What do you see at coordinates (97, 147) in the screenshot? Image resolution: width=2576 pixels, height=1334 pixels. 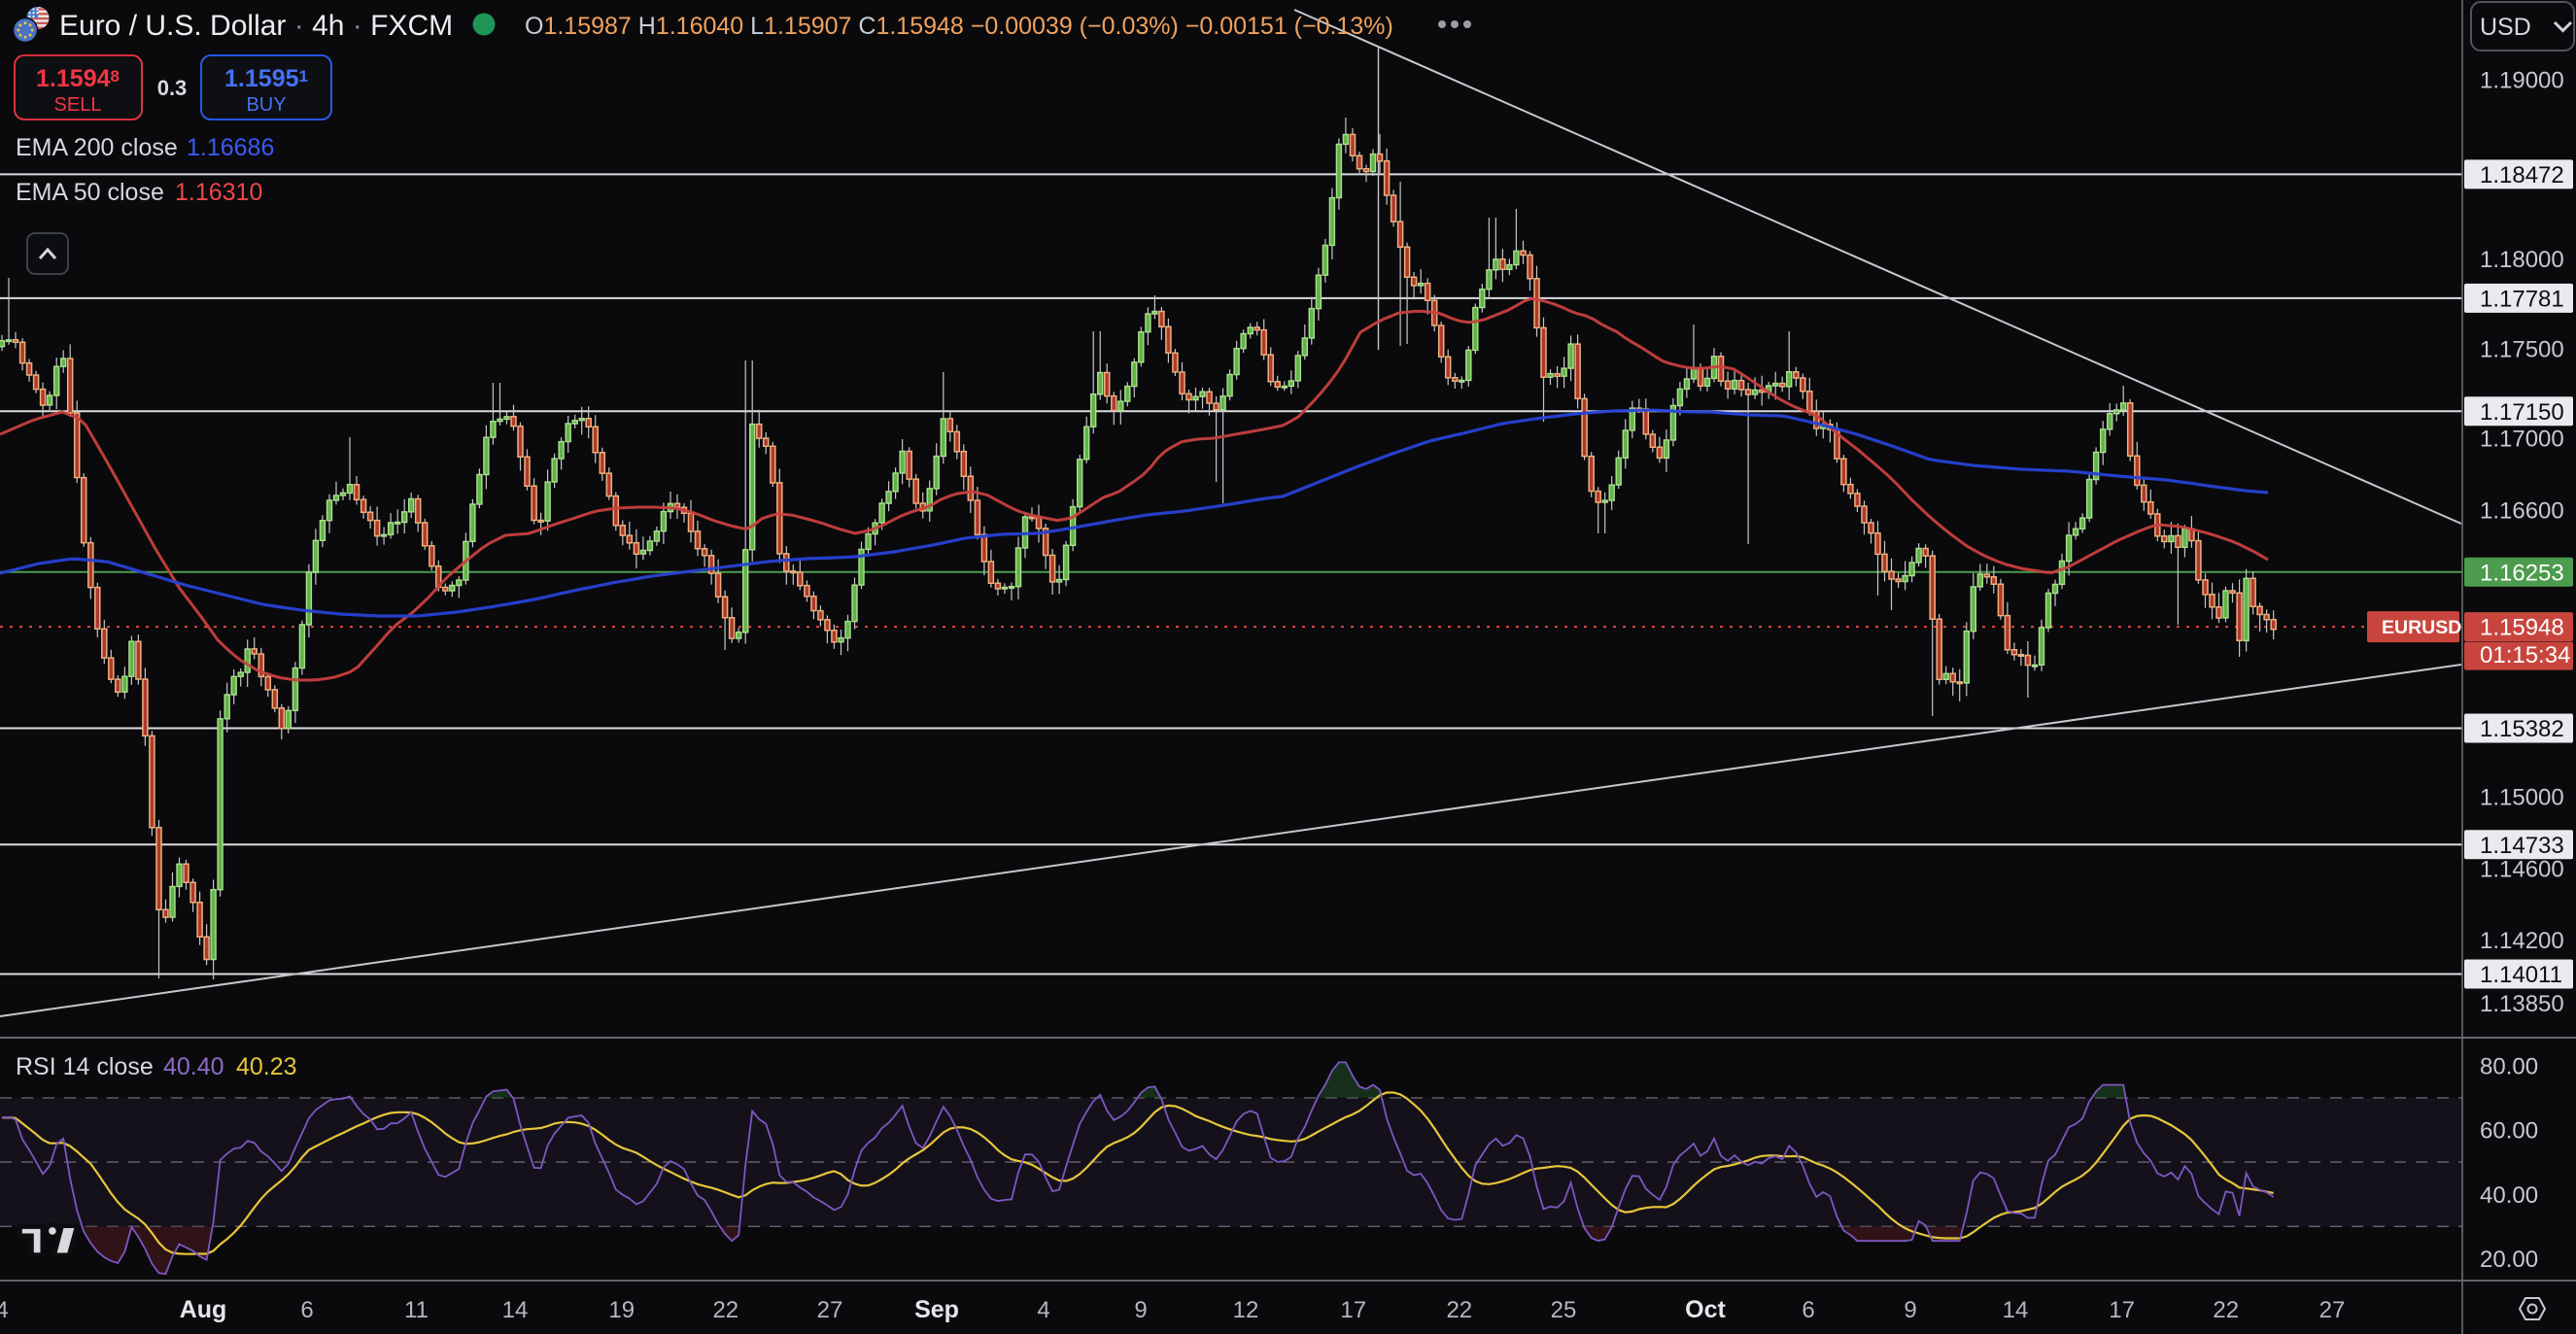 I see `svg-text: EMA 200 close` at bounding box center [97, 147].